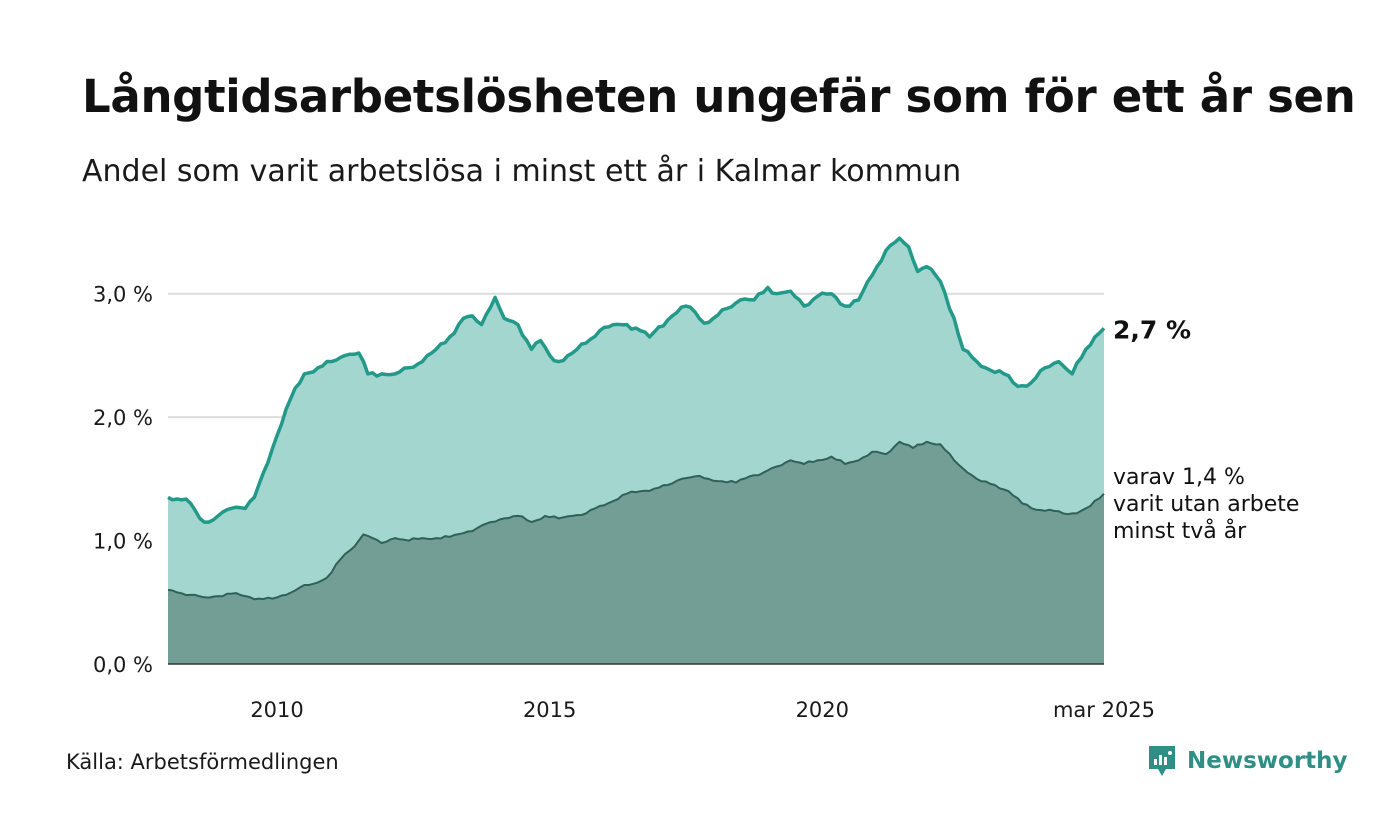 This screenshot has width=1400, height=840. What do you see at coordinates (123, 418) in the screenshot?
I see `y-tick-label: 2,0 %` at bounding box center [123, 418].